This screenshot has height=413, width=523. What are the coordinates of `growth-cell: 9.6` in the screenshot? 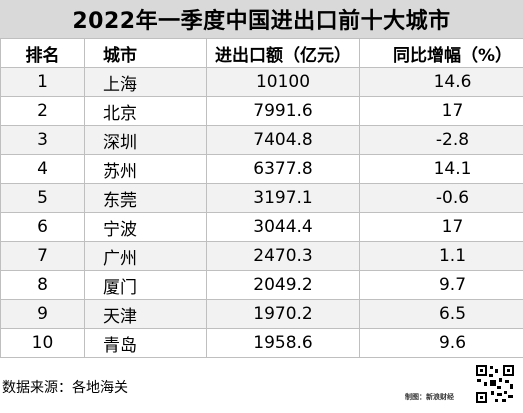 It's located at (441, 343).